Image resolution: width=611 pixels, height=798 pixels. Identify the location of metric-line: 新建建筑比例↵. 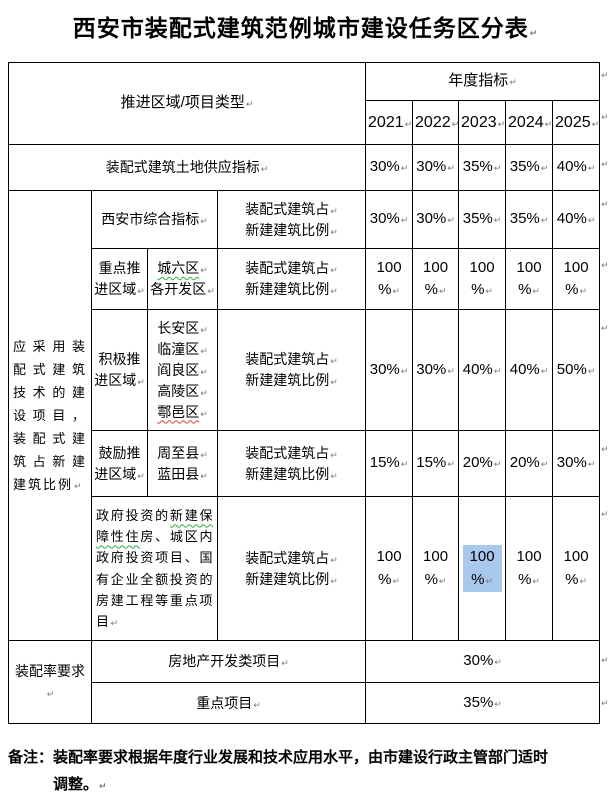
(291, 474).